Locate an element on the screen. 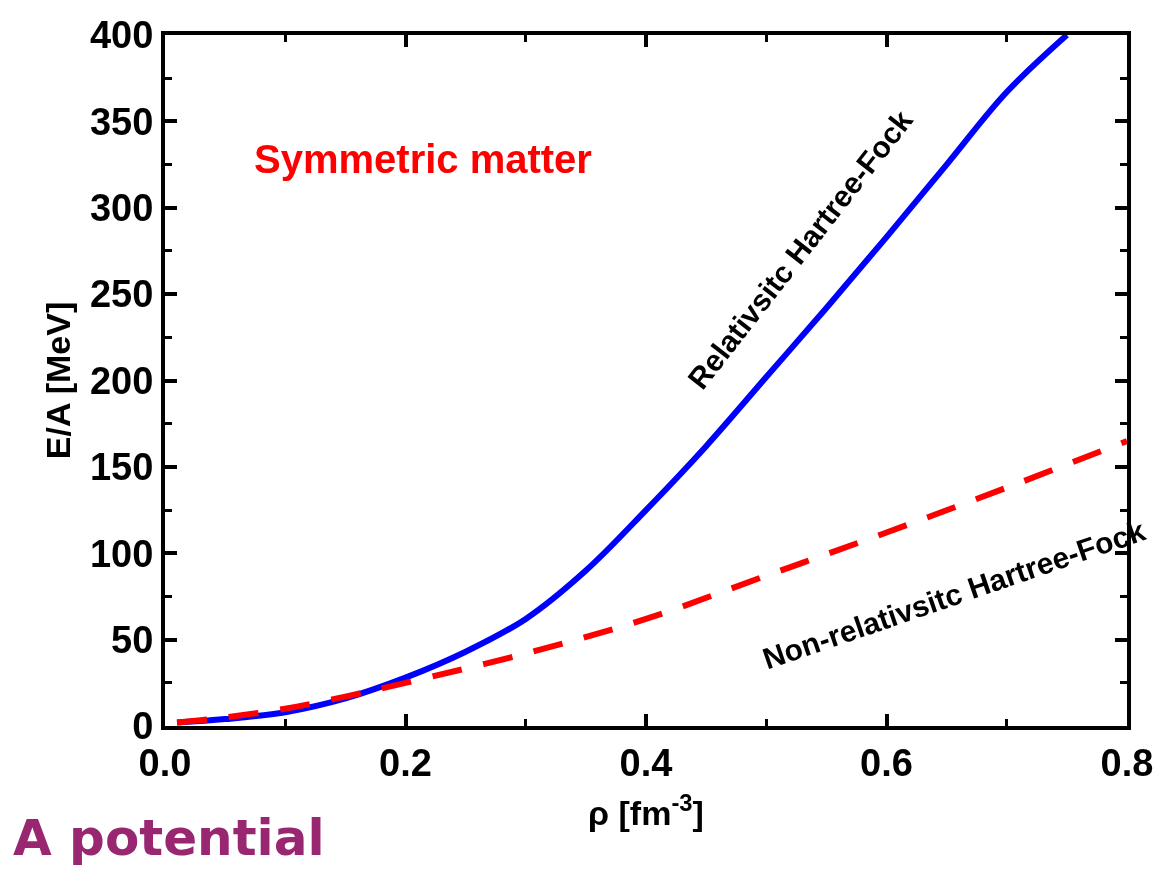  x-tick-label: 0.2 is located at coordinates (405, 762).